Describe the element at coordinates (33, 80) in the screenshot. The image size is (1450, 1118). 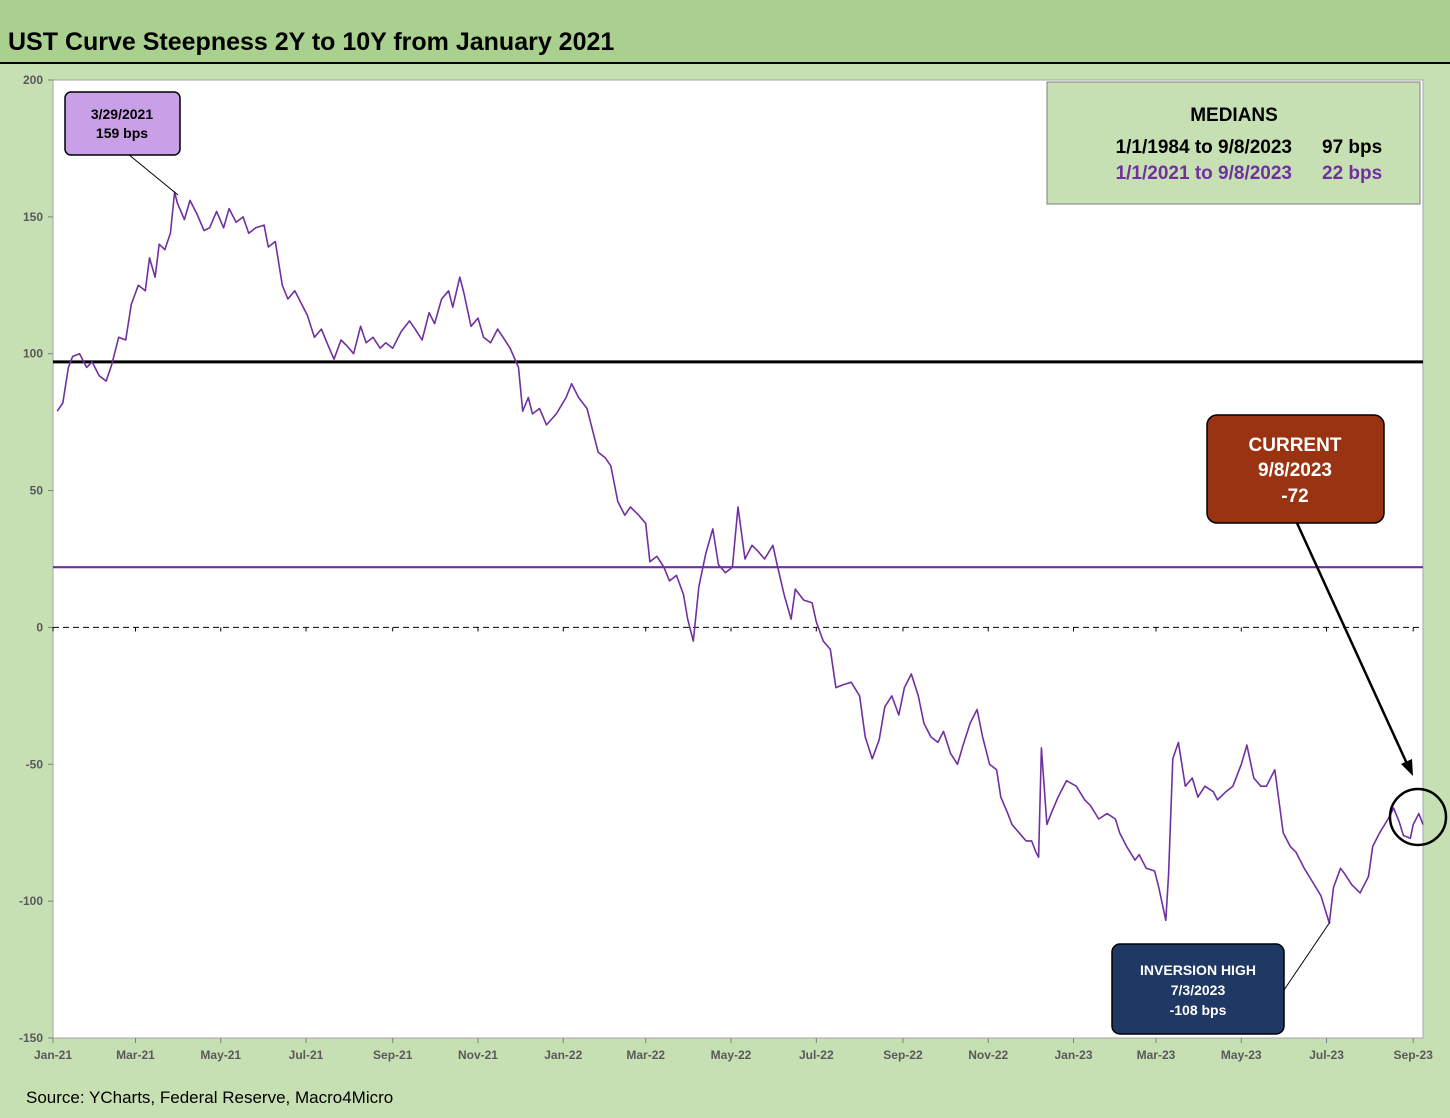
I see `y-tick-label: 200` at that location.